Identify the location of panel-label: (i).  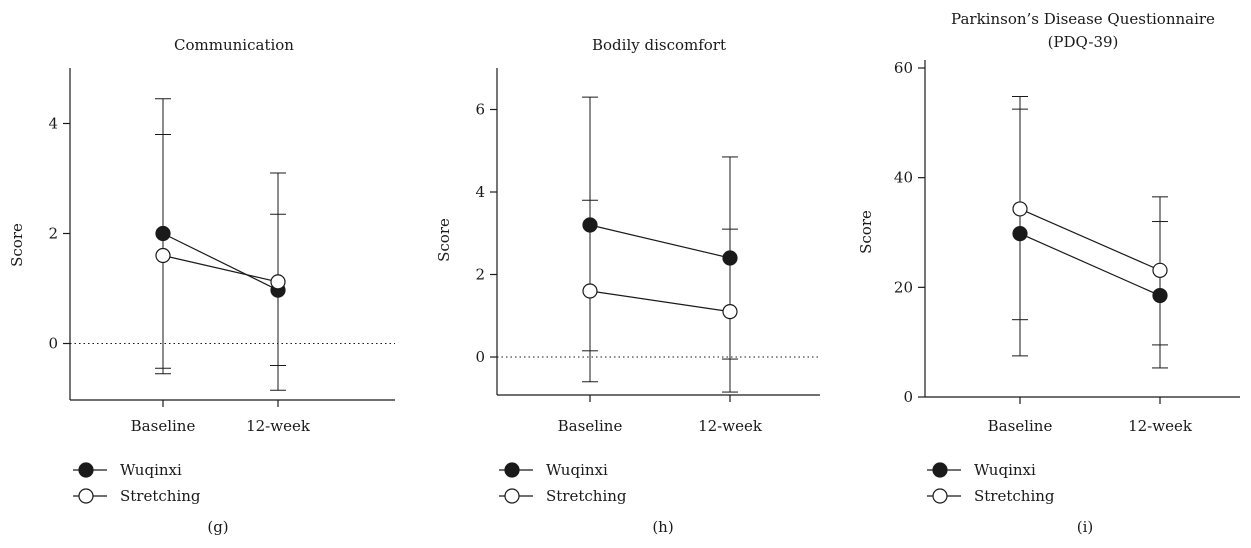
(1085, 527).